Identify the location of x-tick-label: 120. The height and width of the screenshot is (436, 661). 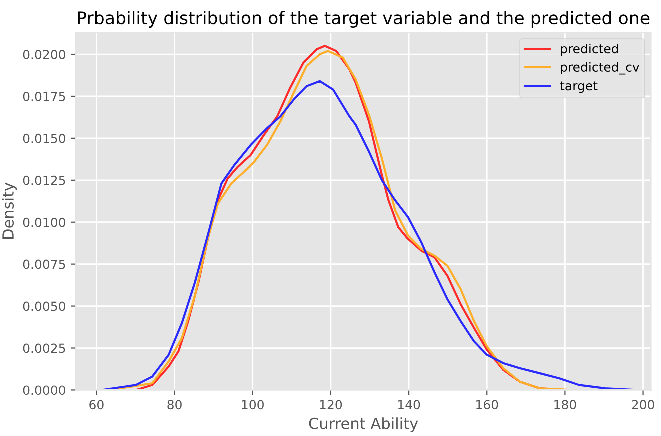
(331, 405).